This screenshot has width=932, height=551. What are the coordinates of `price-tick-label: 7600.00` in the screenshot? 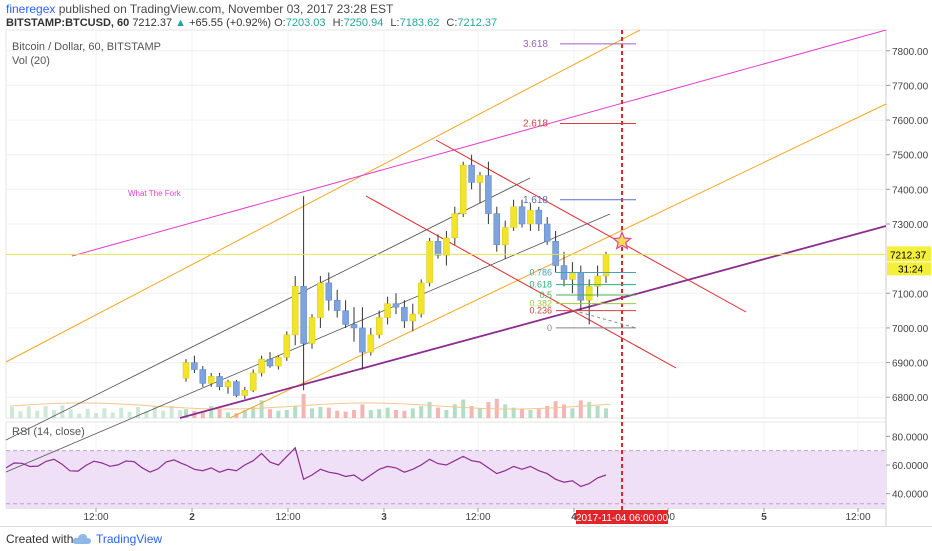 It's located at (910, 121).